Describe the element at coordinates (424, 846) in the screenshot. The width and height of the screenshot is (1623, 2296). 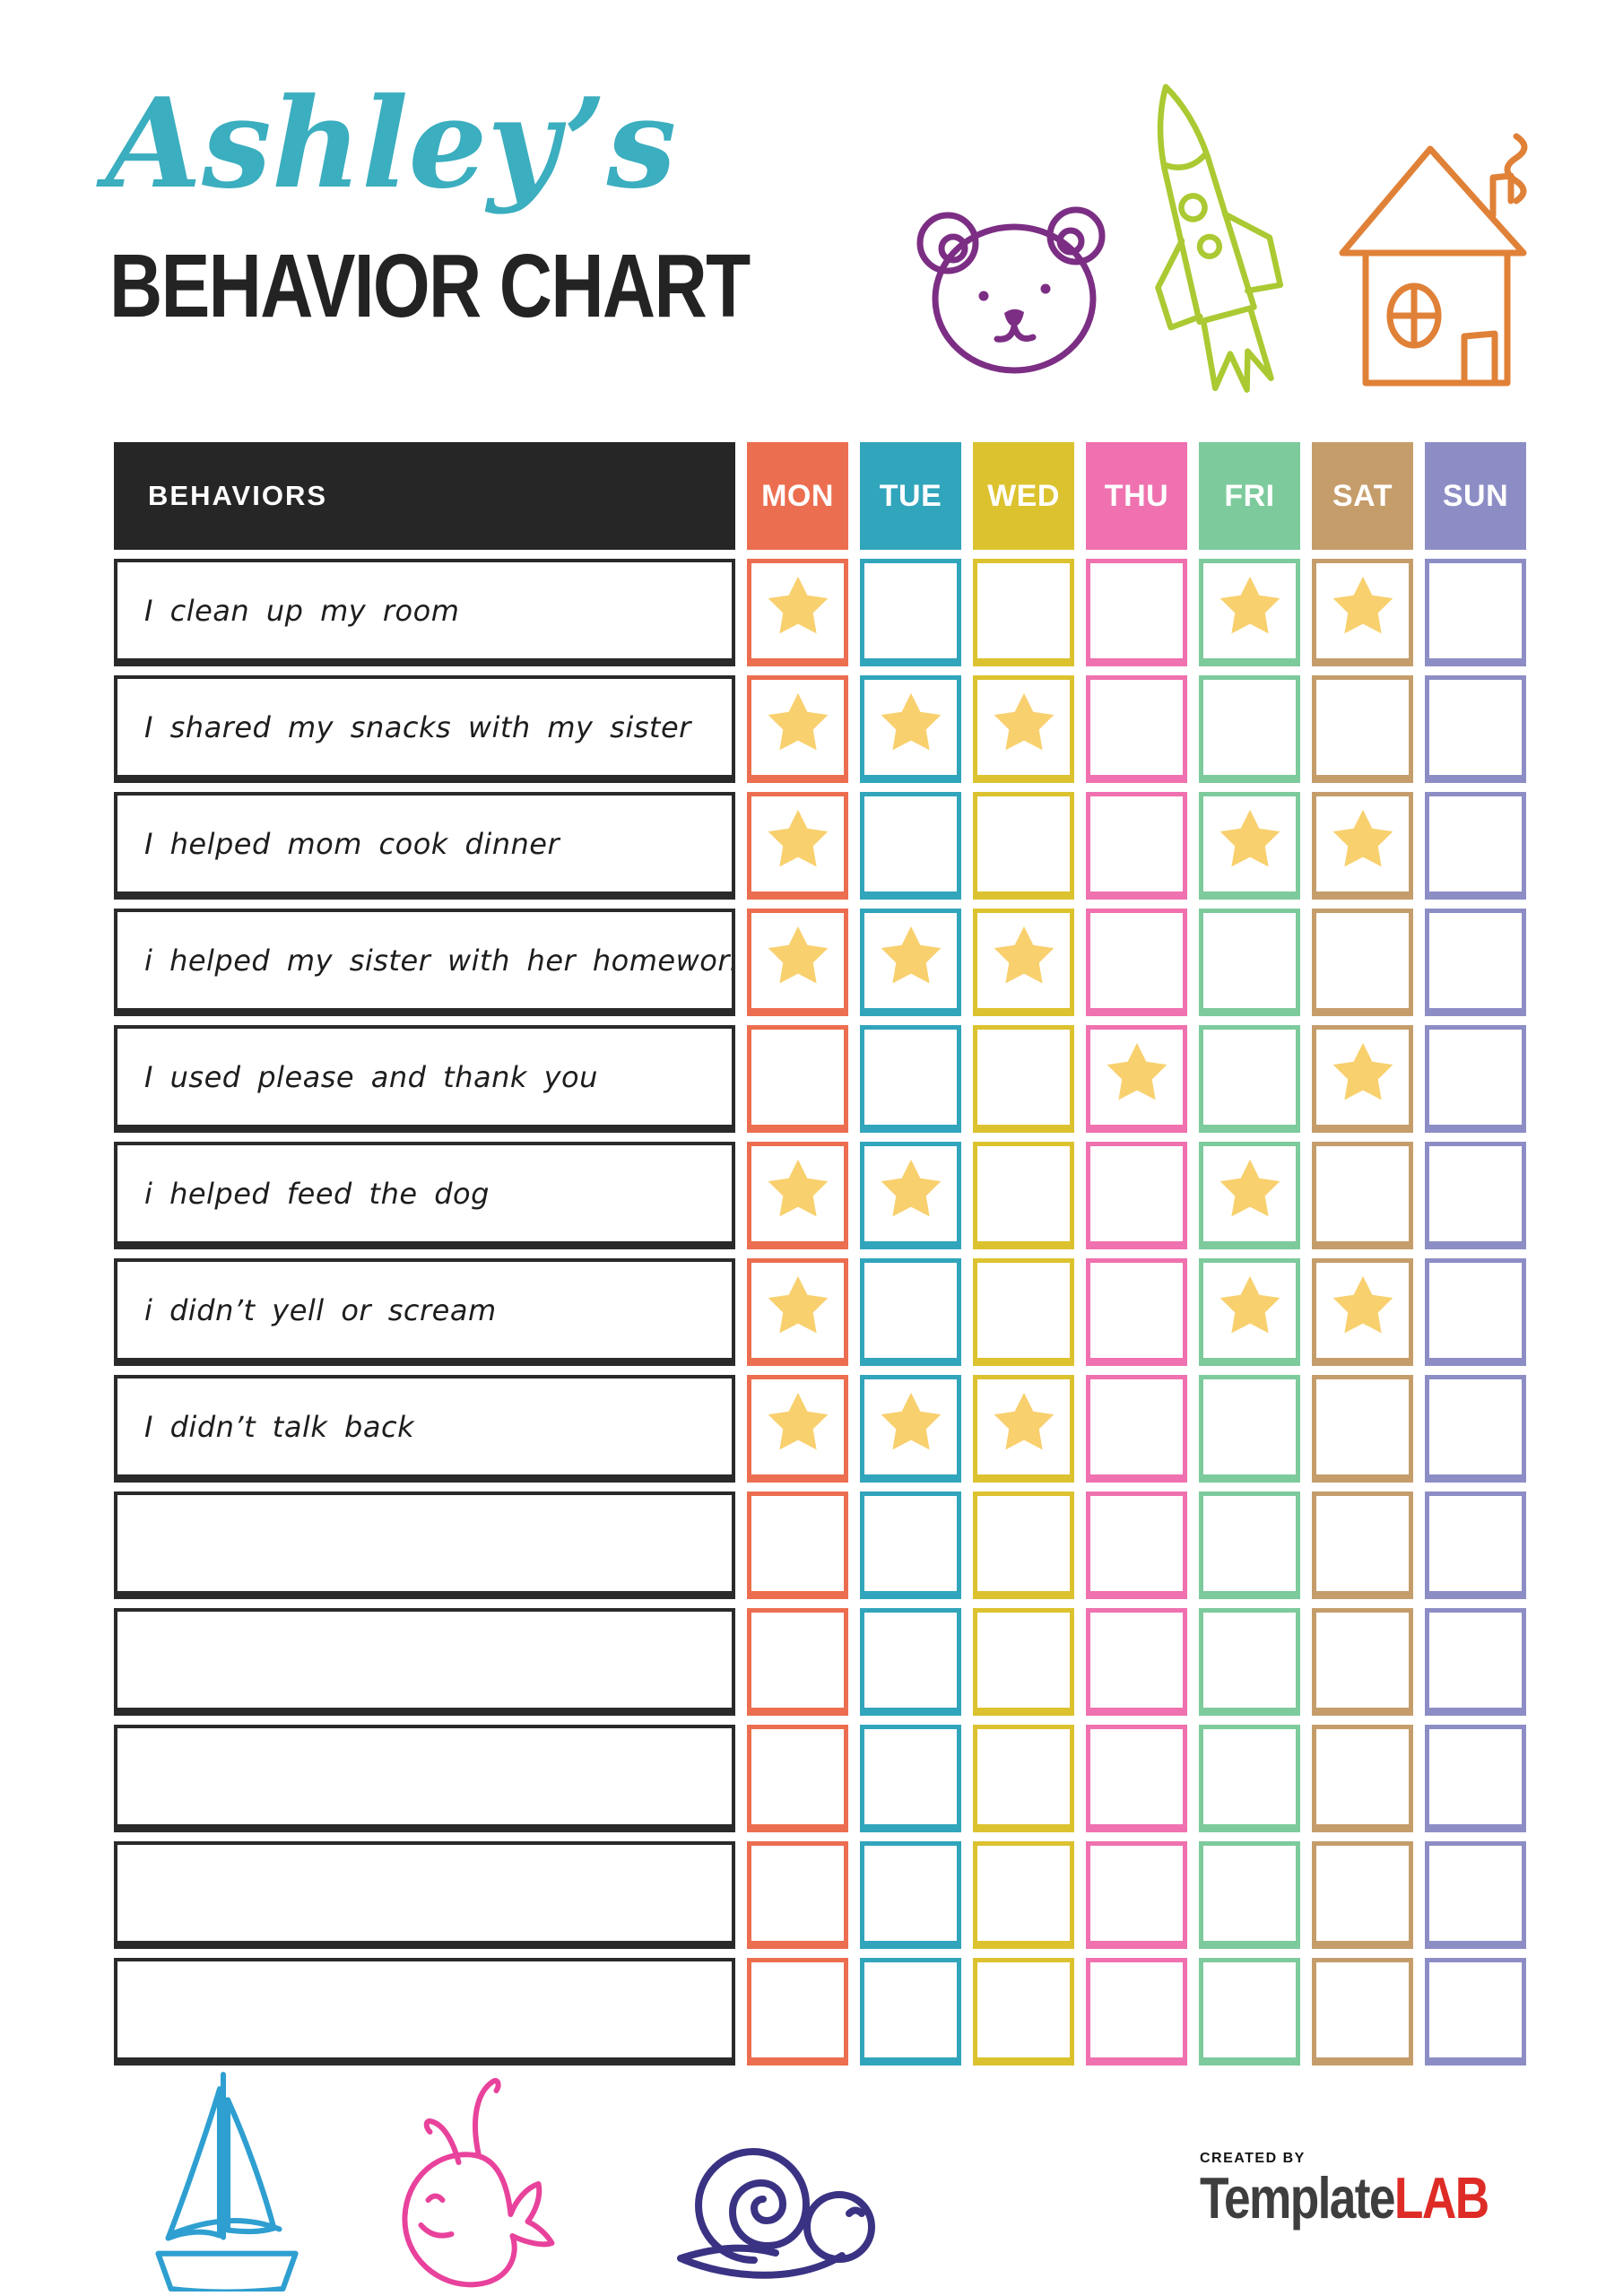
I see `behavior-label: I helped mom cook dinner` at that location.